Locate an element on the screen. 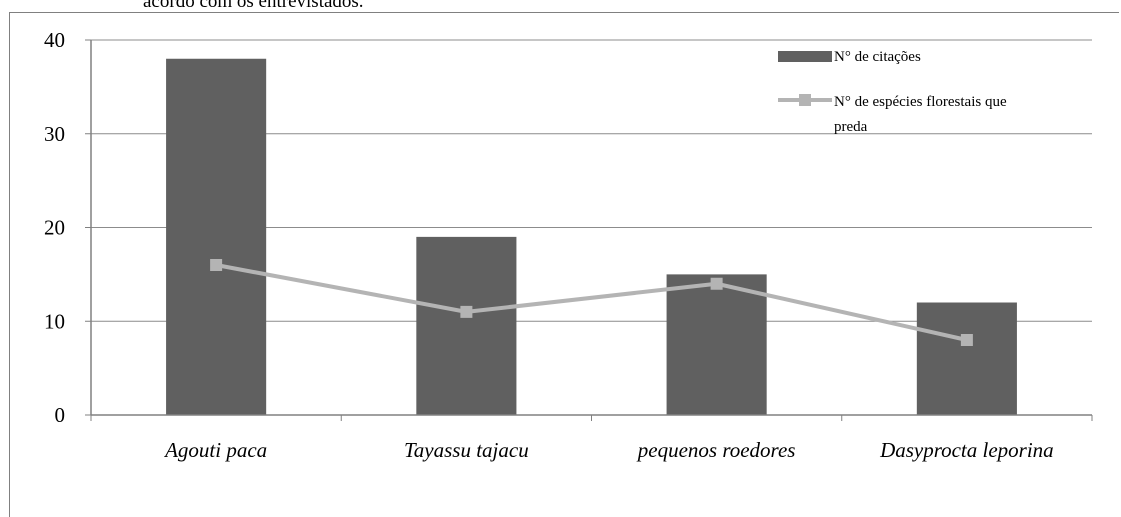 The height and width of the screenshot is (517, 1121). category-label: Agouti paca is located at coordinates (215, 450).